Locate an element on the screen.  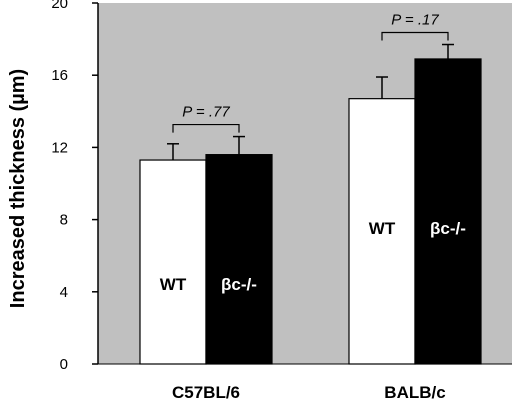
y-tick-label: 20 is located at coordinates (59, 6).